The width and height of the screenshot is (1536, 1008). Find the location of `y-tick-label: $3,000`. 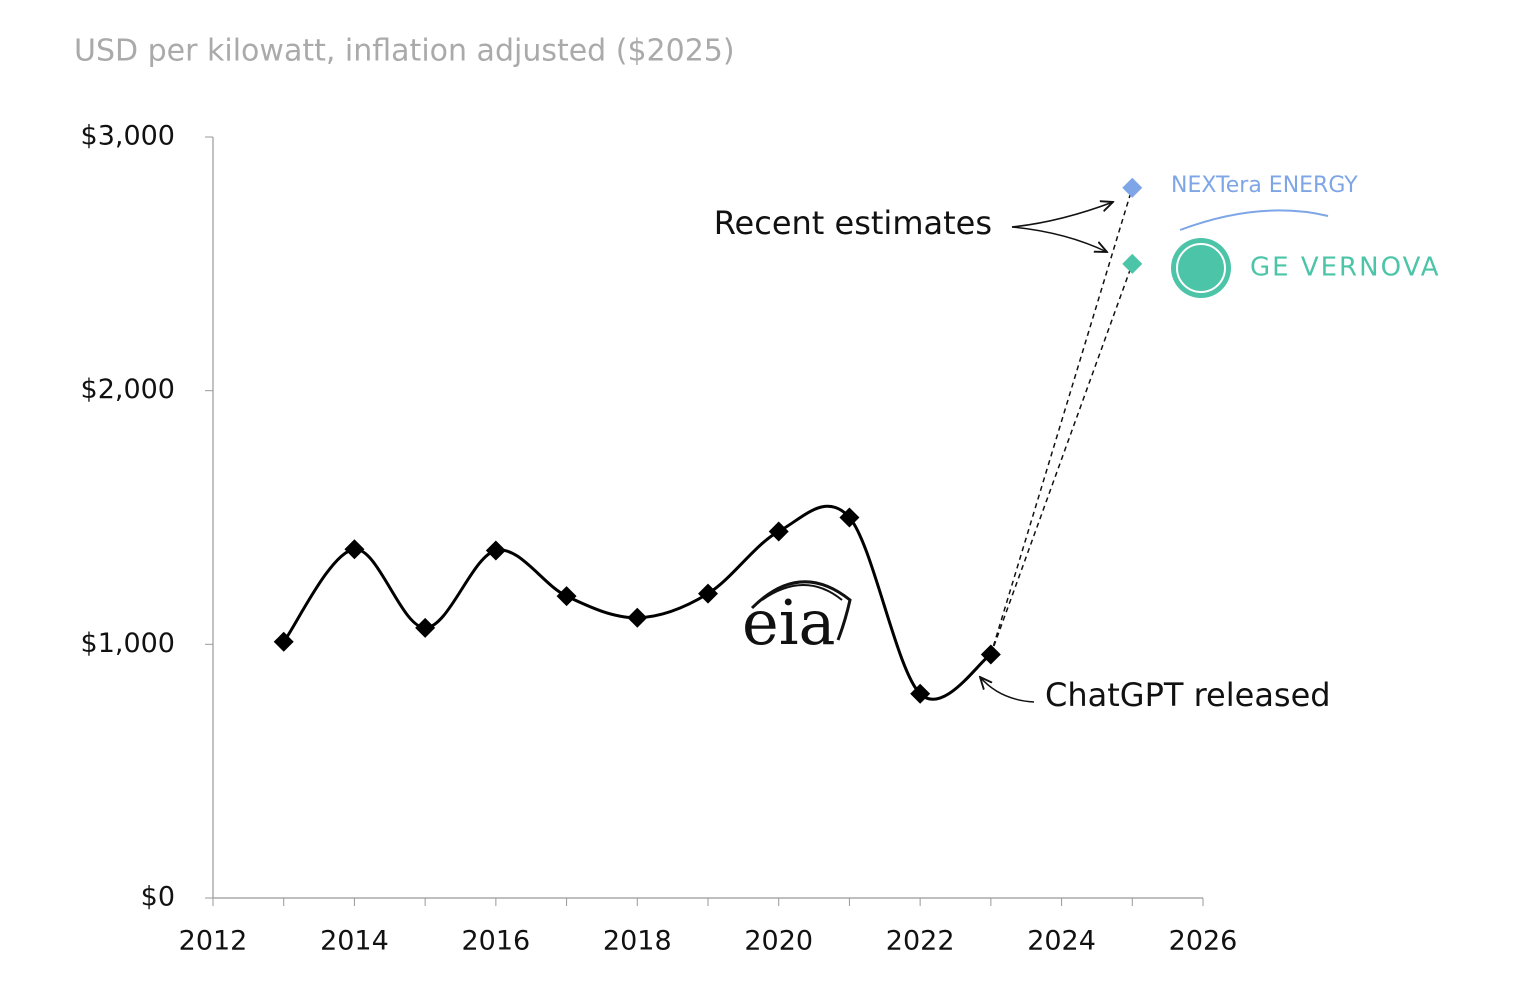

y-tick-label: $3,000 is located at coordinates (128, 136).